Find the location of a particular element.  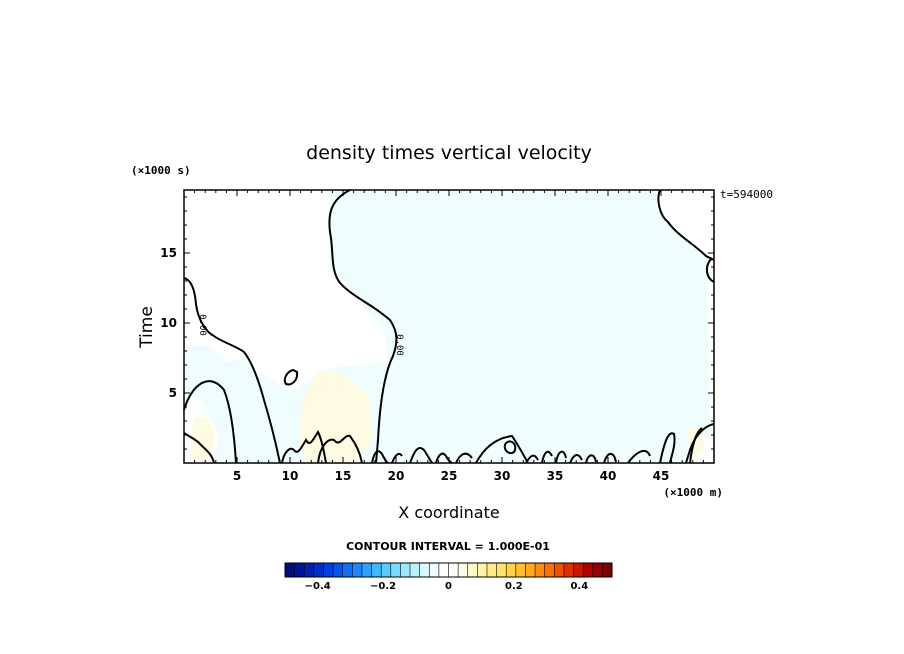

chart-title: density times vertical velocity is located at coordinates (449, 153).